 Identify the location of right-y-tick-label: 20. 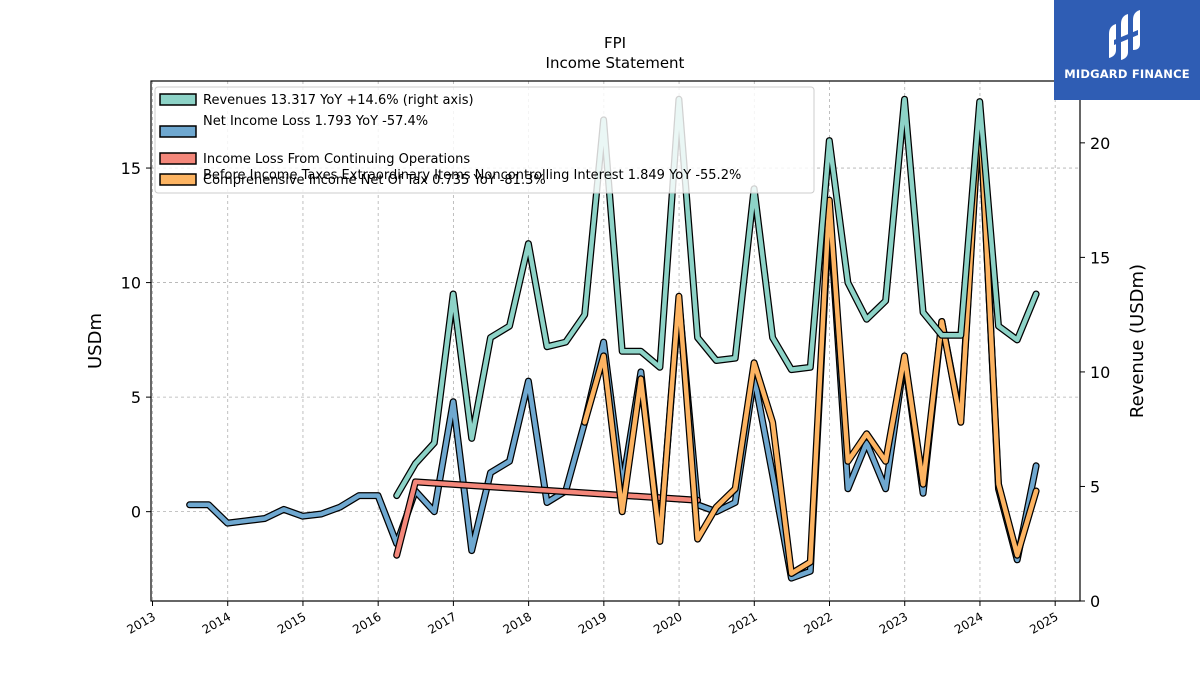
(1100, 143).